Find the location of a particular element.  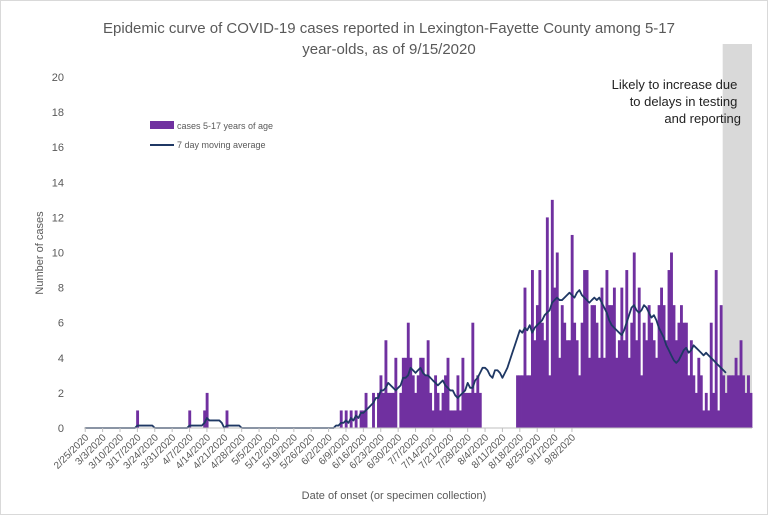

x-axis-label: Date of onset (or specimen collection) is located at coordinates (394, 496).